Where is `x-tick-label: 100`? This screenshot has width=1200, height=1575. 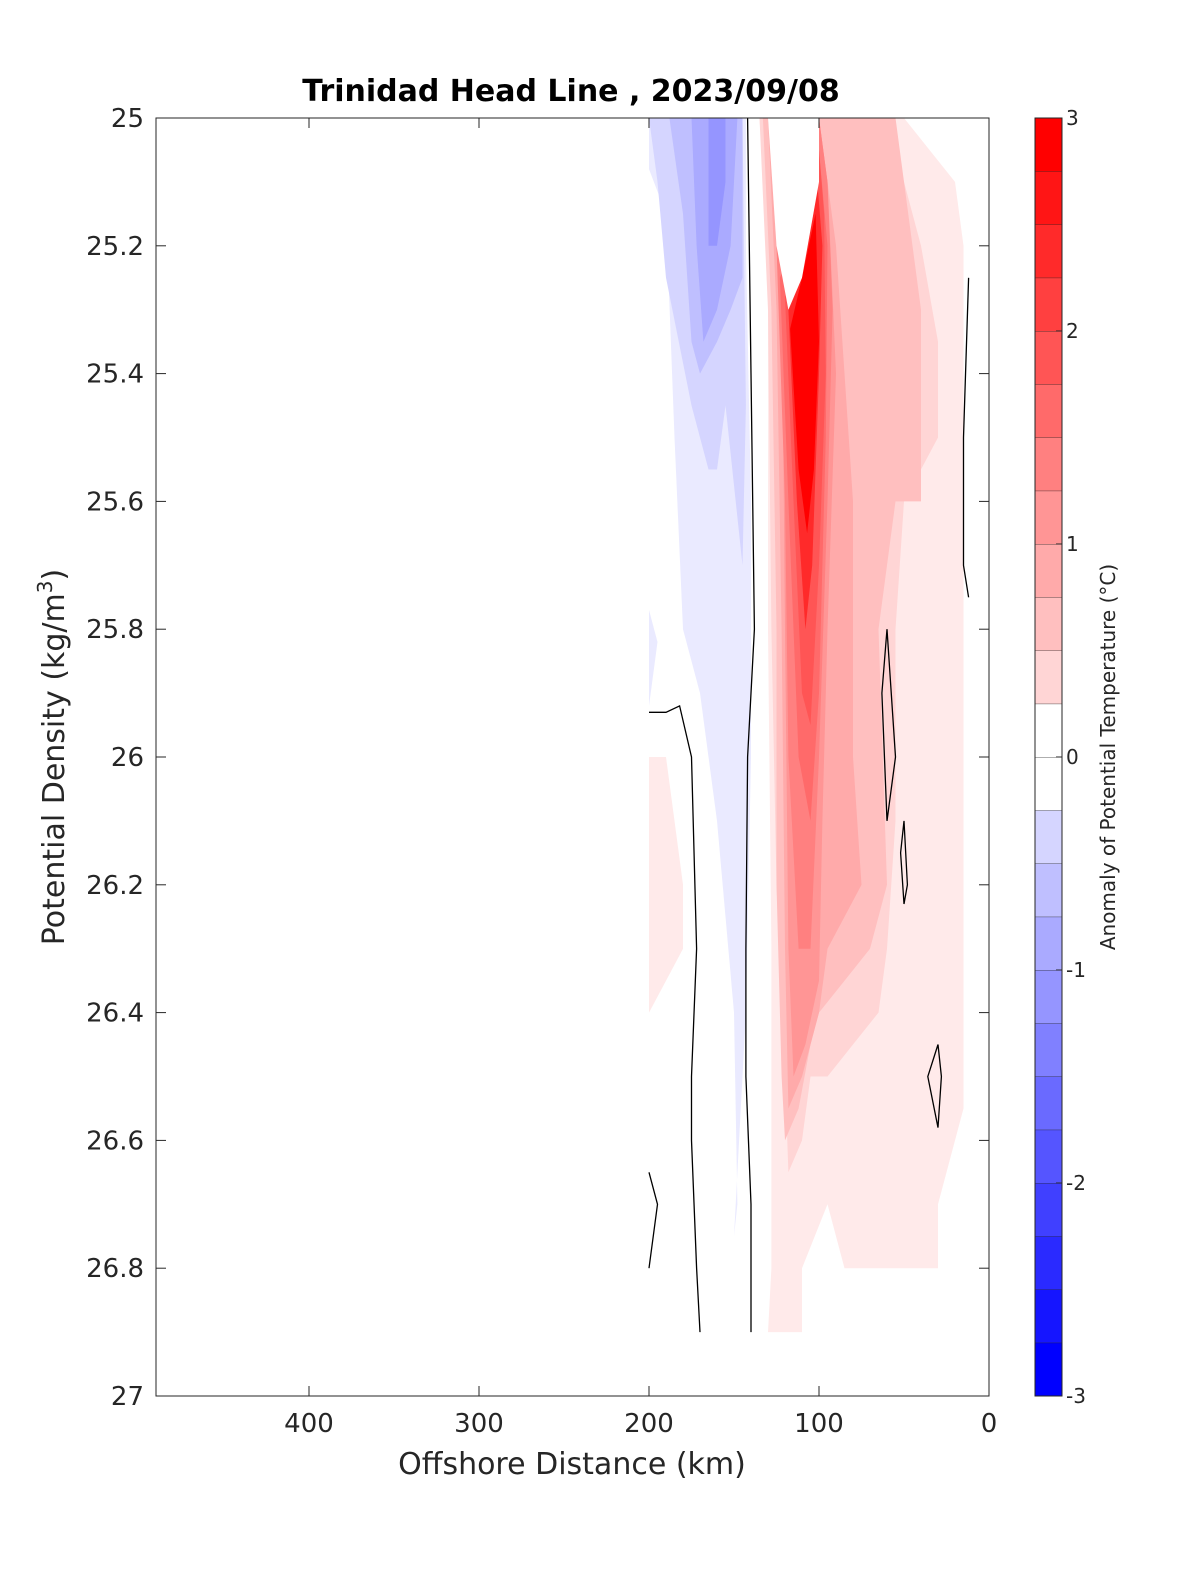
x-tick-label: 100 is located at coordinates (819, 1424).